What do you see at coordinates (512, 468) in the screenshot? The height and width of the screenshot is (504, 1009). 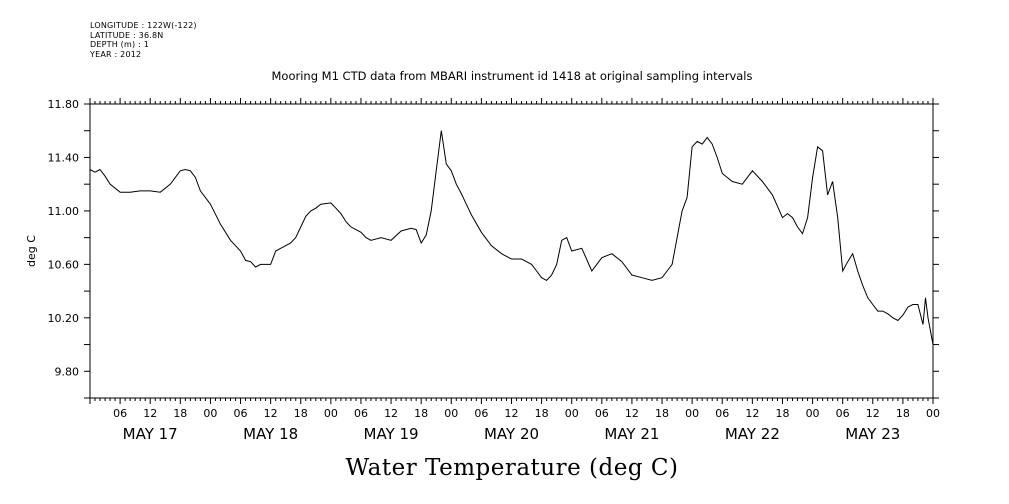 I see `x-axis-label: Water Temperature (deg C)` at bounding box center [512, 468].